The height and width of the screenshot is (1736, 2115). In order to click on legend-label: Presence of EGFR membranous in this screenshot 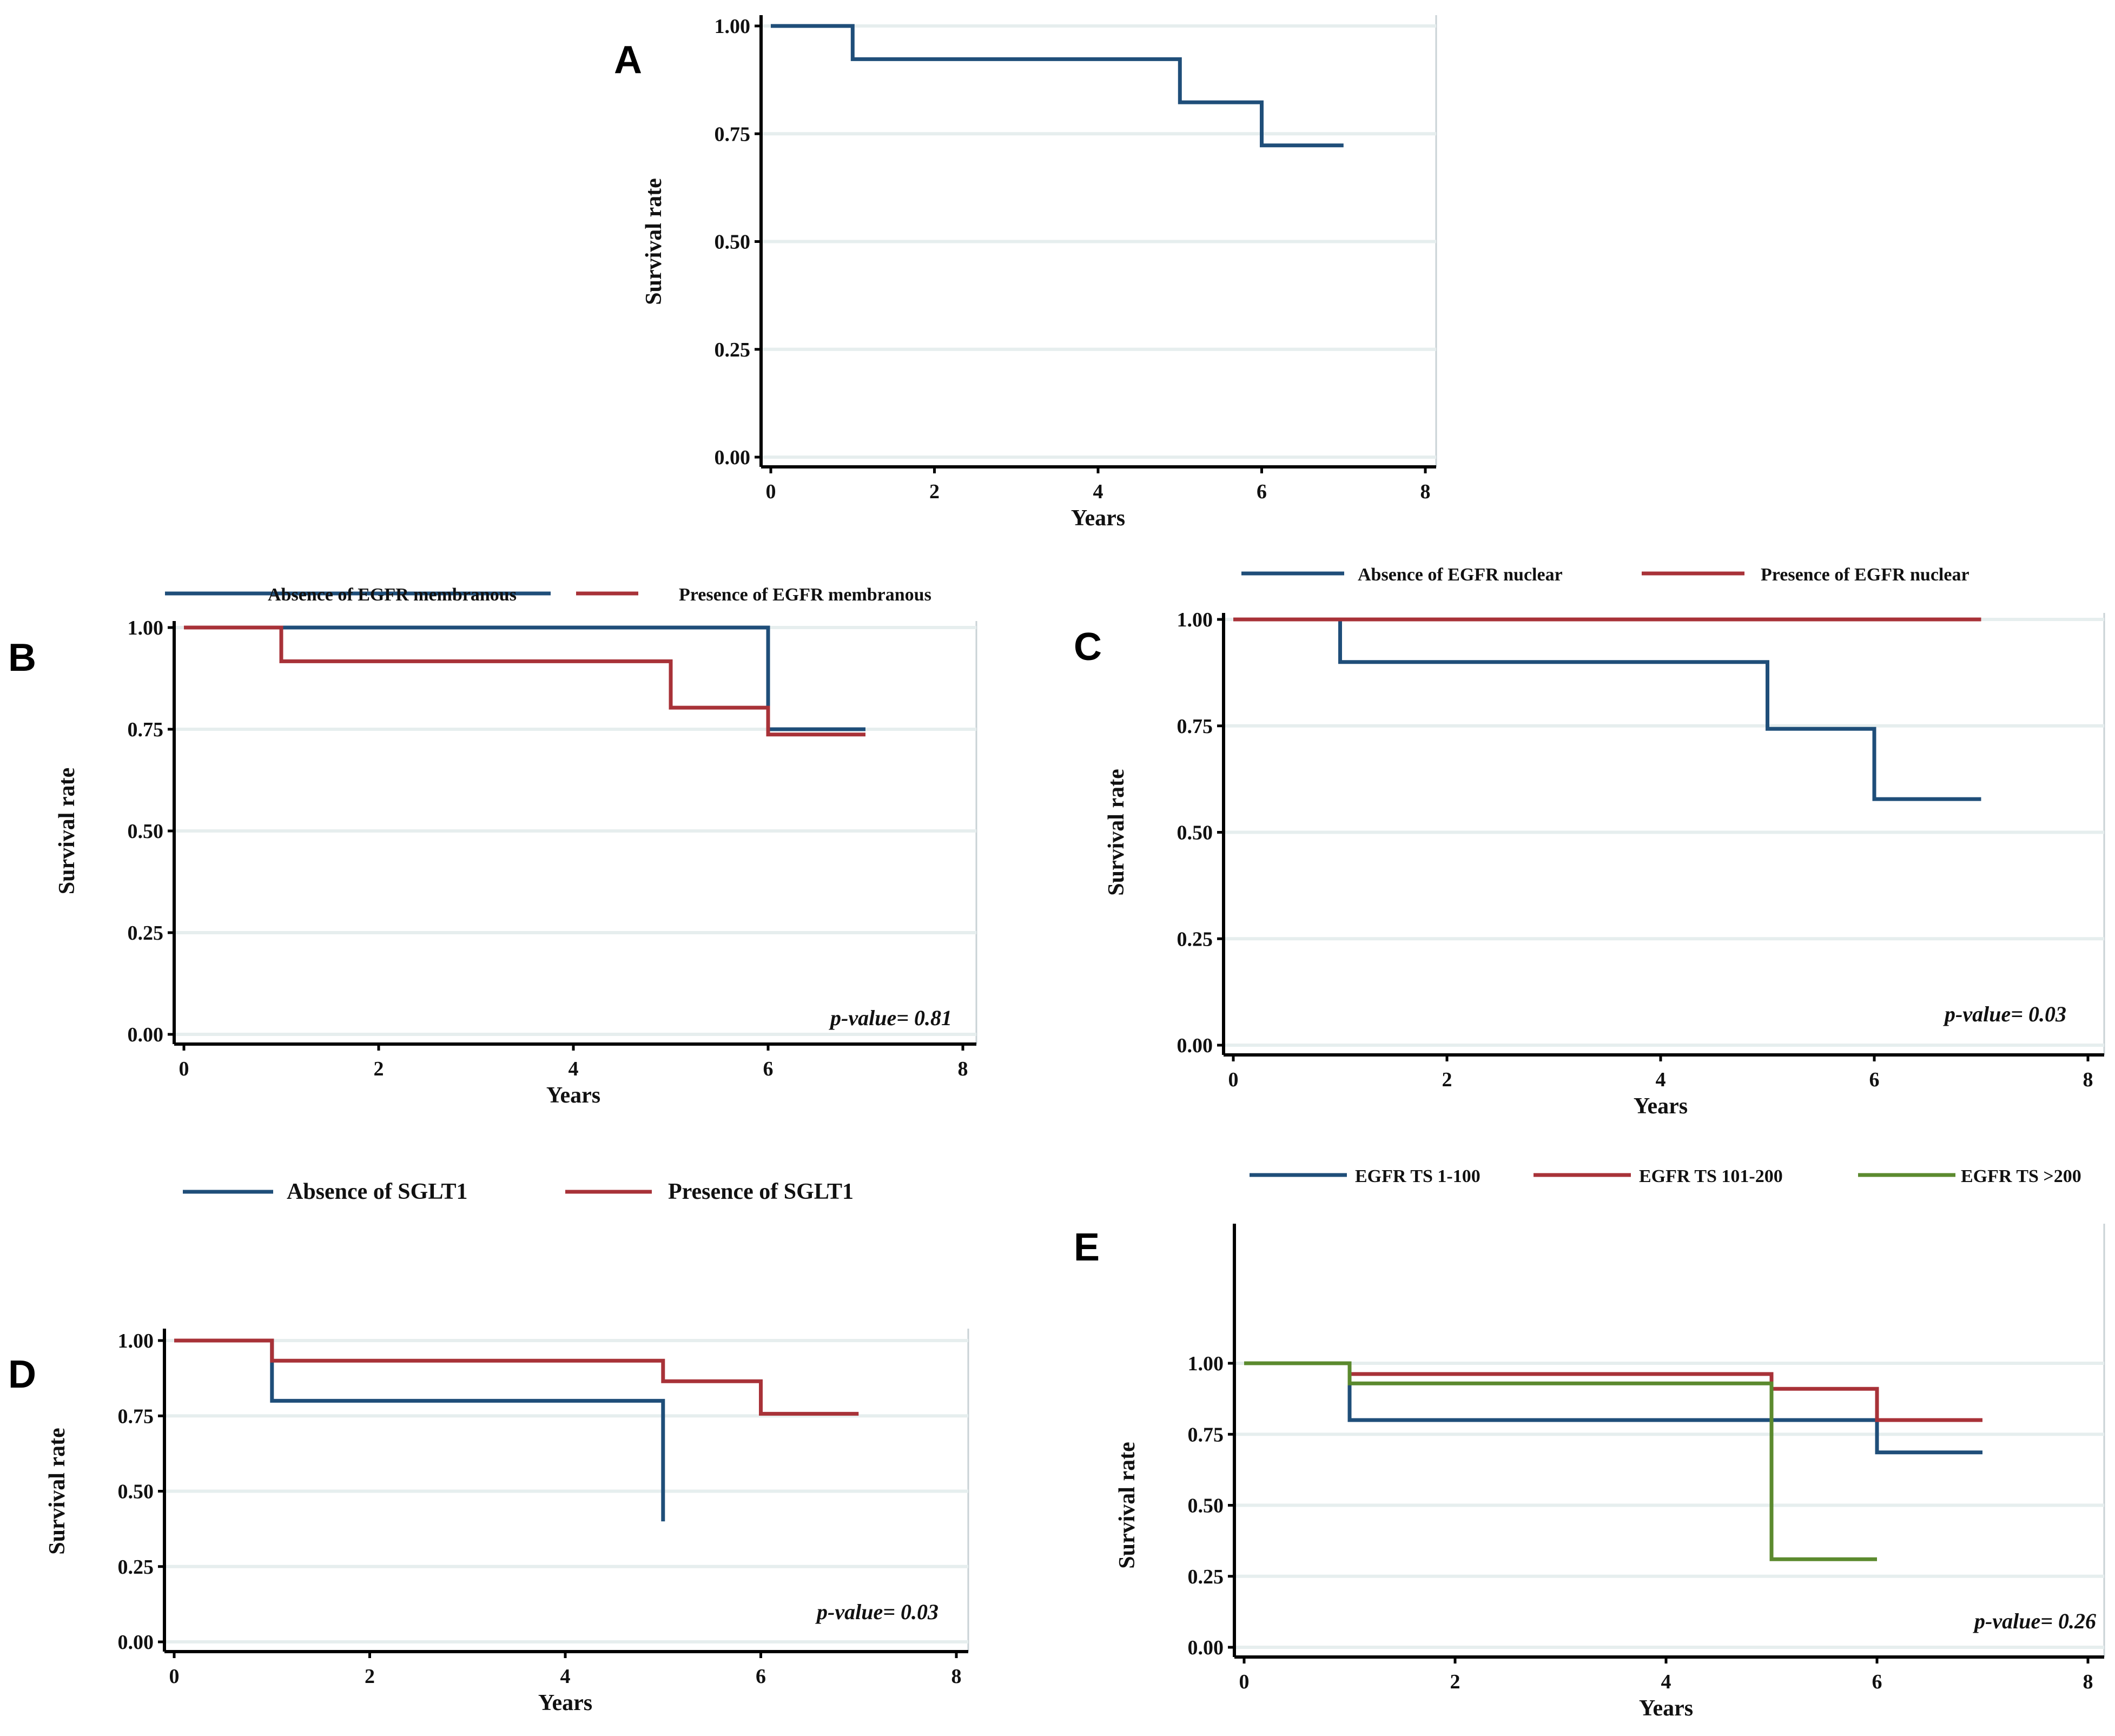, I will do `click(805, 595)`.